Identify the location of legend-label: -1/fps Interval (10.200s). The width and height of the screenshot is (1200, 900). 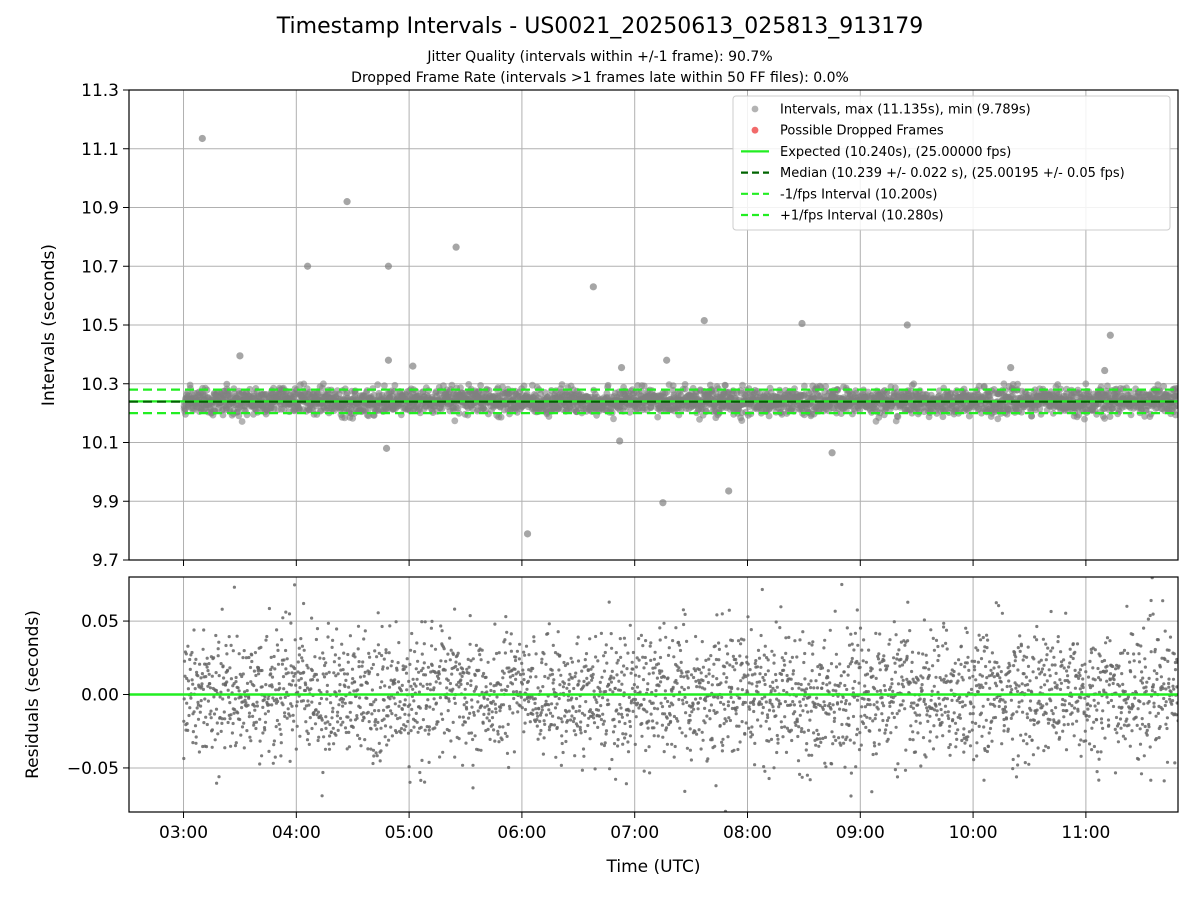
(858, 194).